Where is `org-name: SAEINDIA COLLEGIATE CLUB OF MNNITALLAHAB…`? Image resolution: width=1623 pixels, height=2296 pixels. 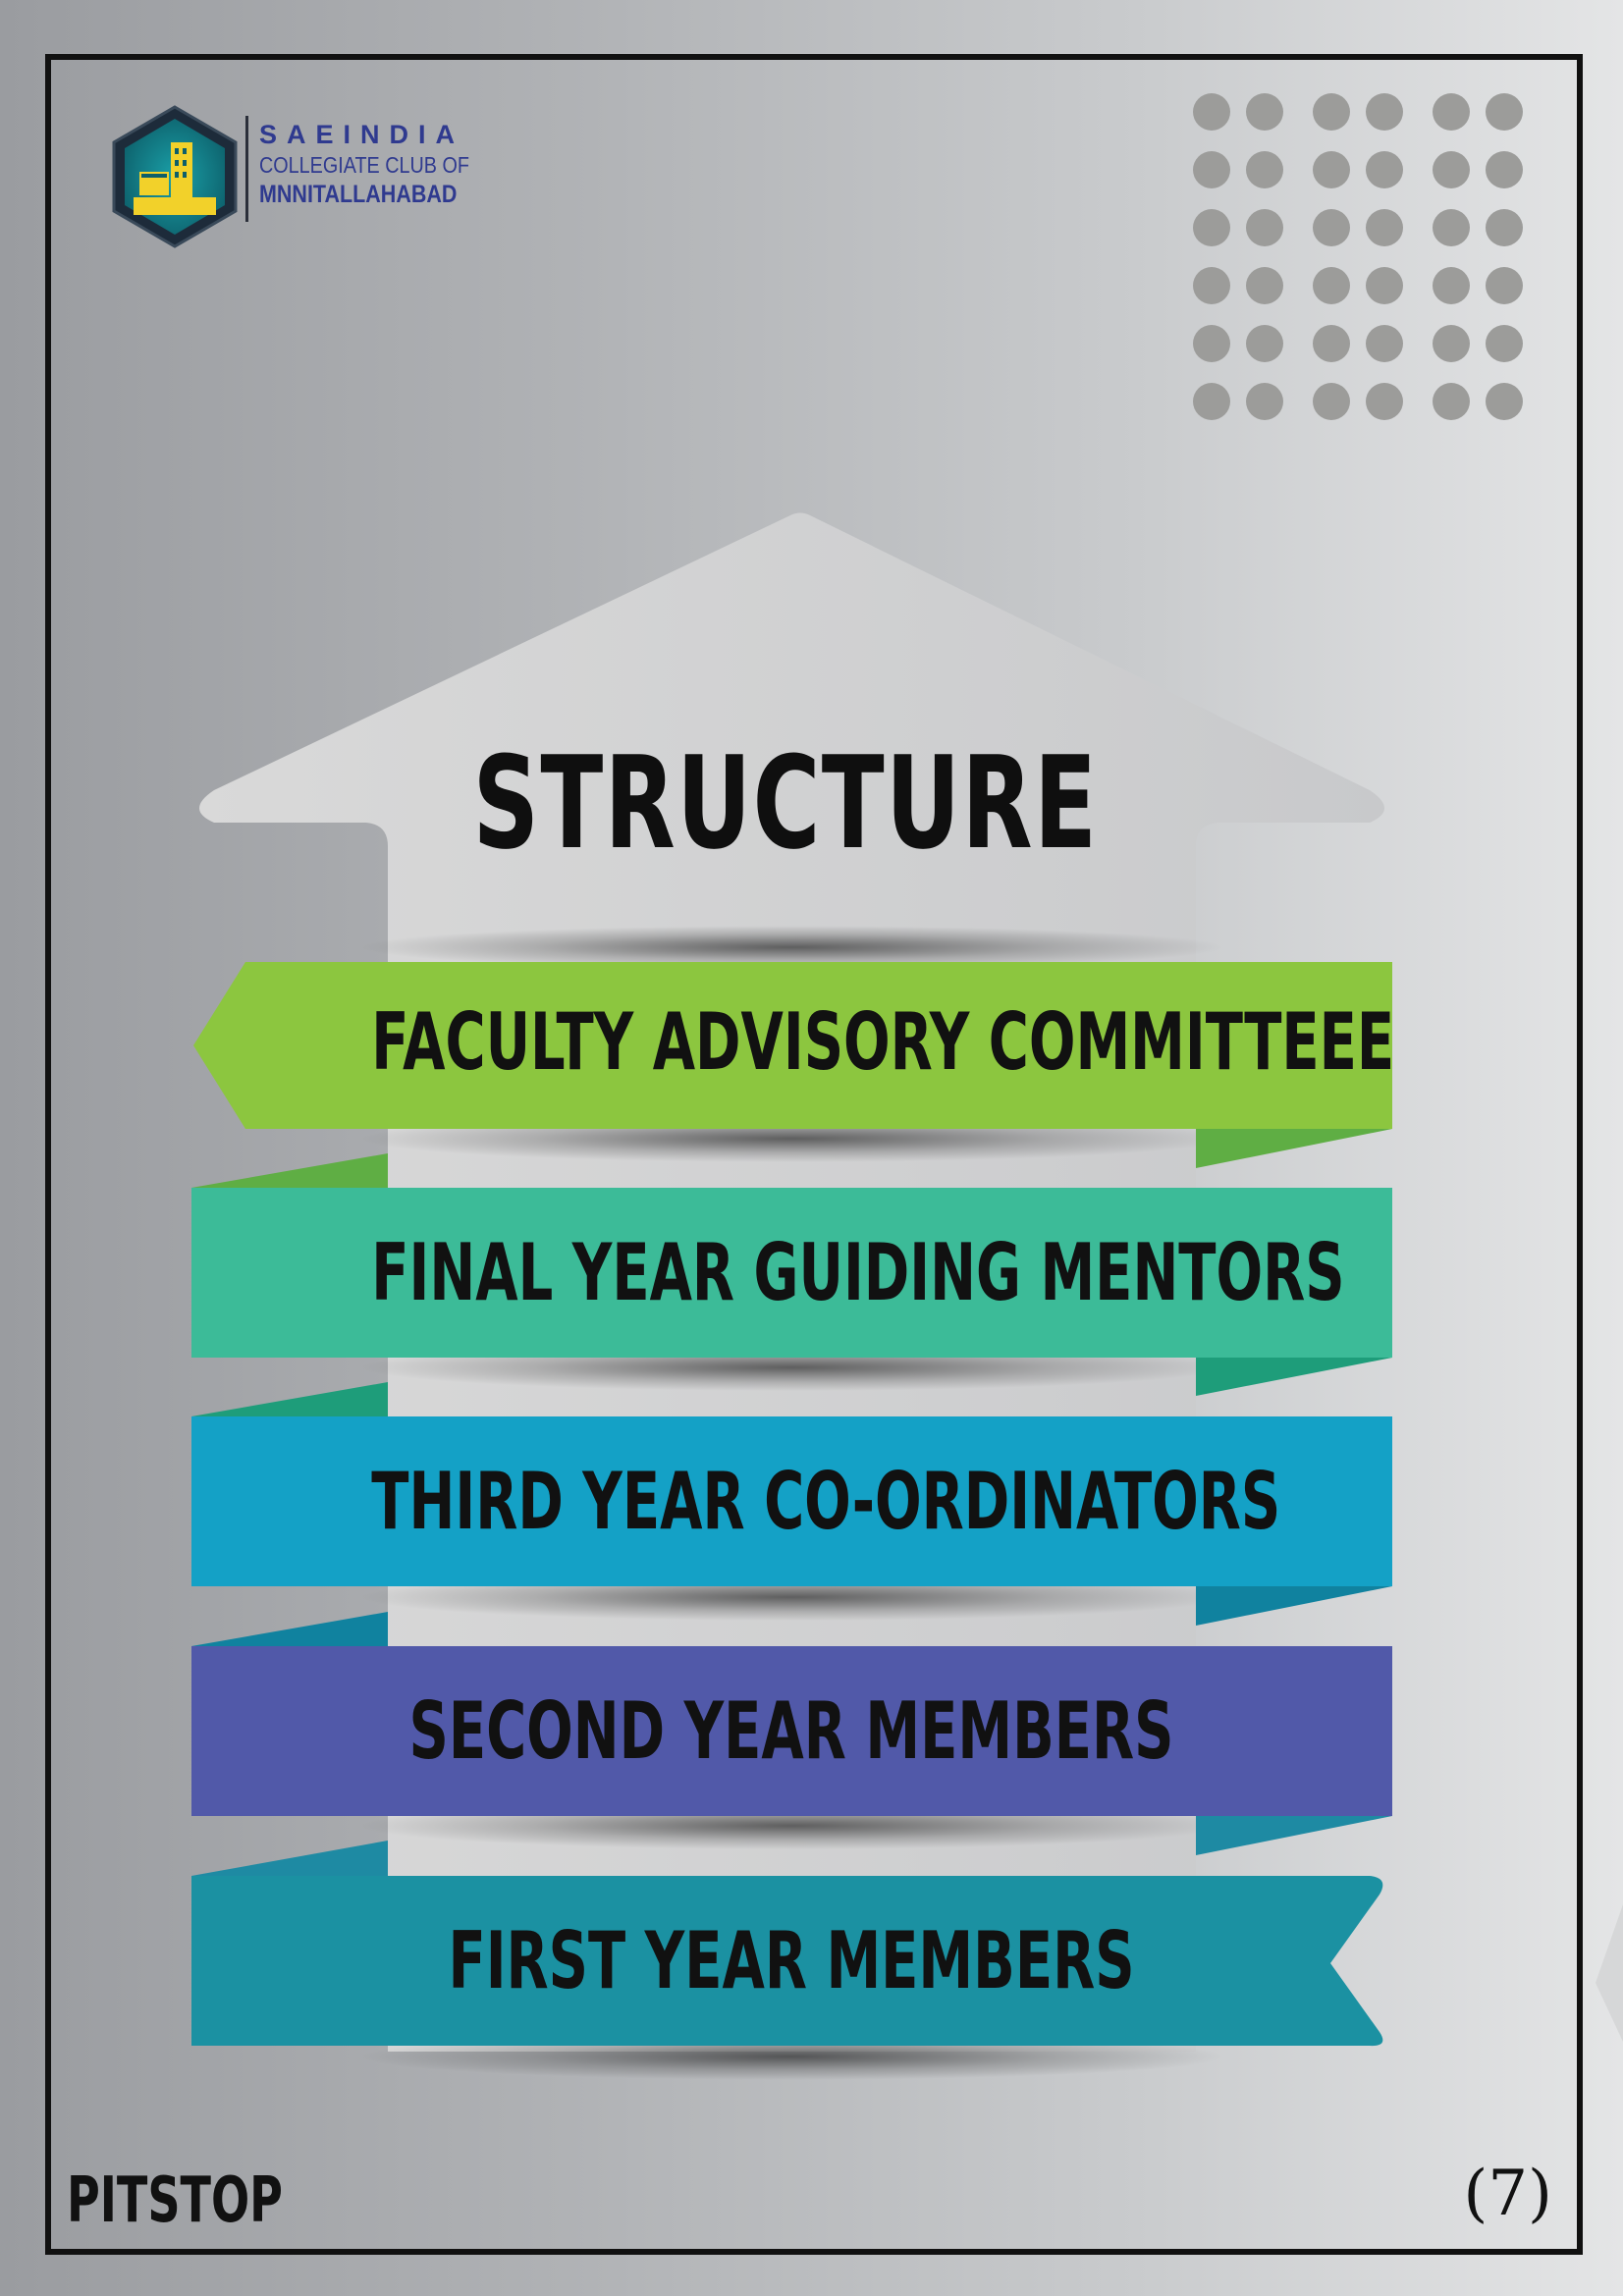
org-name: SAEINDIA COLLEGIATE CLUB OF MNNITALLAHAB… is located at coordinates (381, 164).